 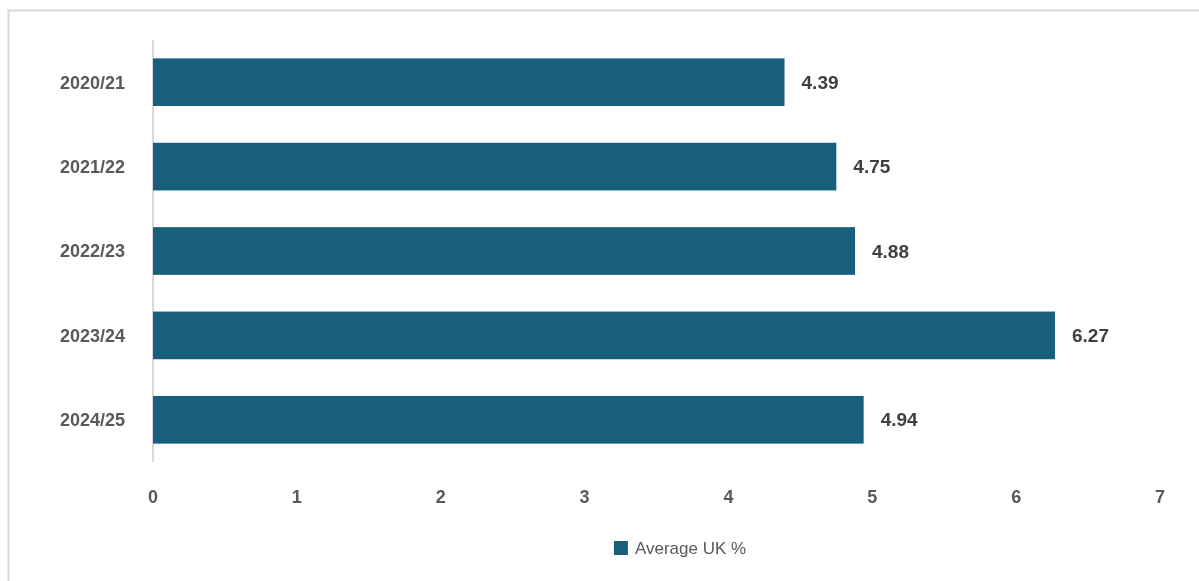 What do you see at coordinates (728, 497) in the screenshot?
I see `x-tick-label: 4` at bounding box center [728, 497].